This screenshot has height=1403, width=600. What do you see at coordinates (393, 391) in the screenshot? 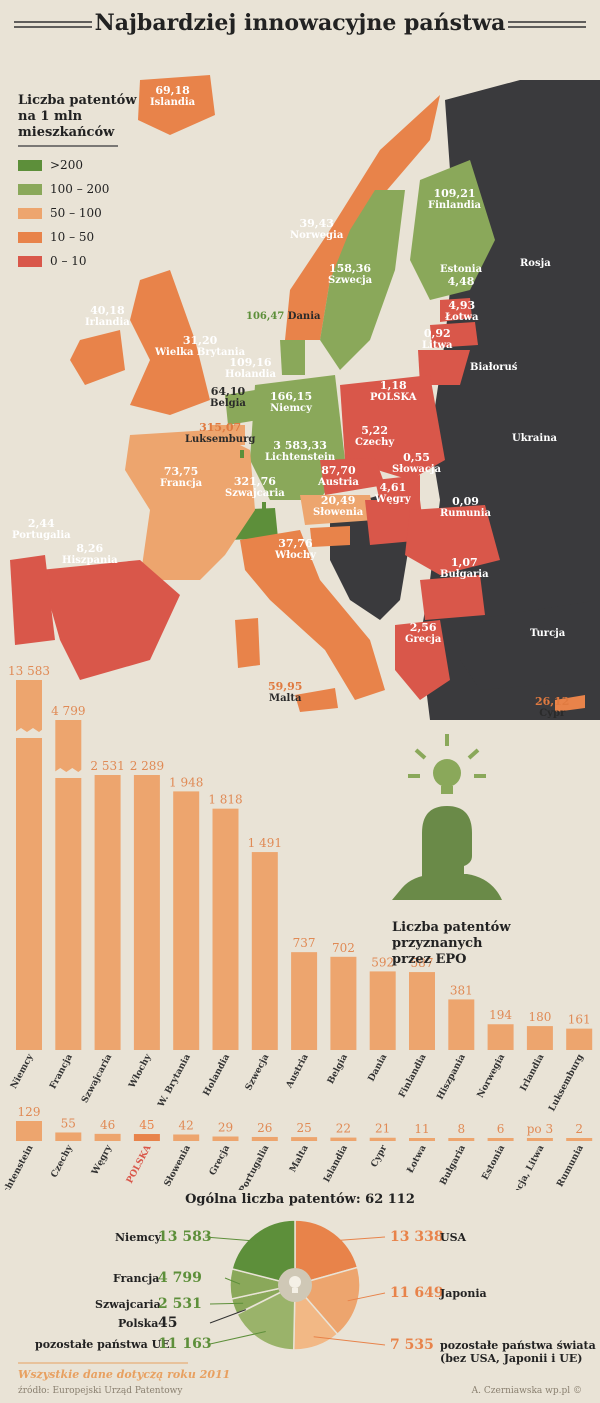
I see `map-label-poland: 1,18 POLSKA` at bounding box center [393, 391].